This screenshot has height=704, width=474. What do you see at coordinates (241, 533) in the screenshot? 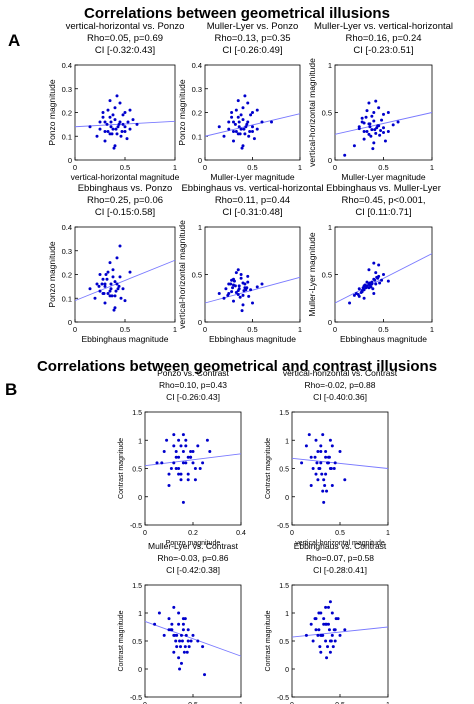
I see `x-tick-label: 0.4` at bounding box center [241, 533].